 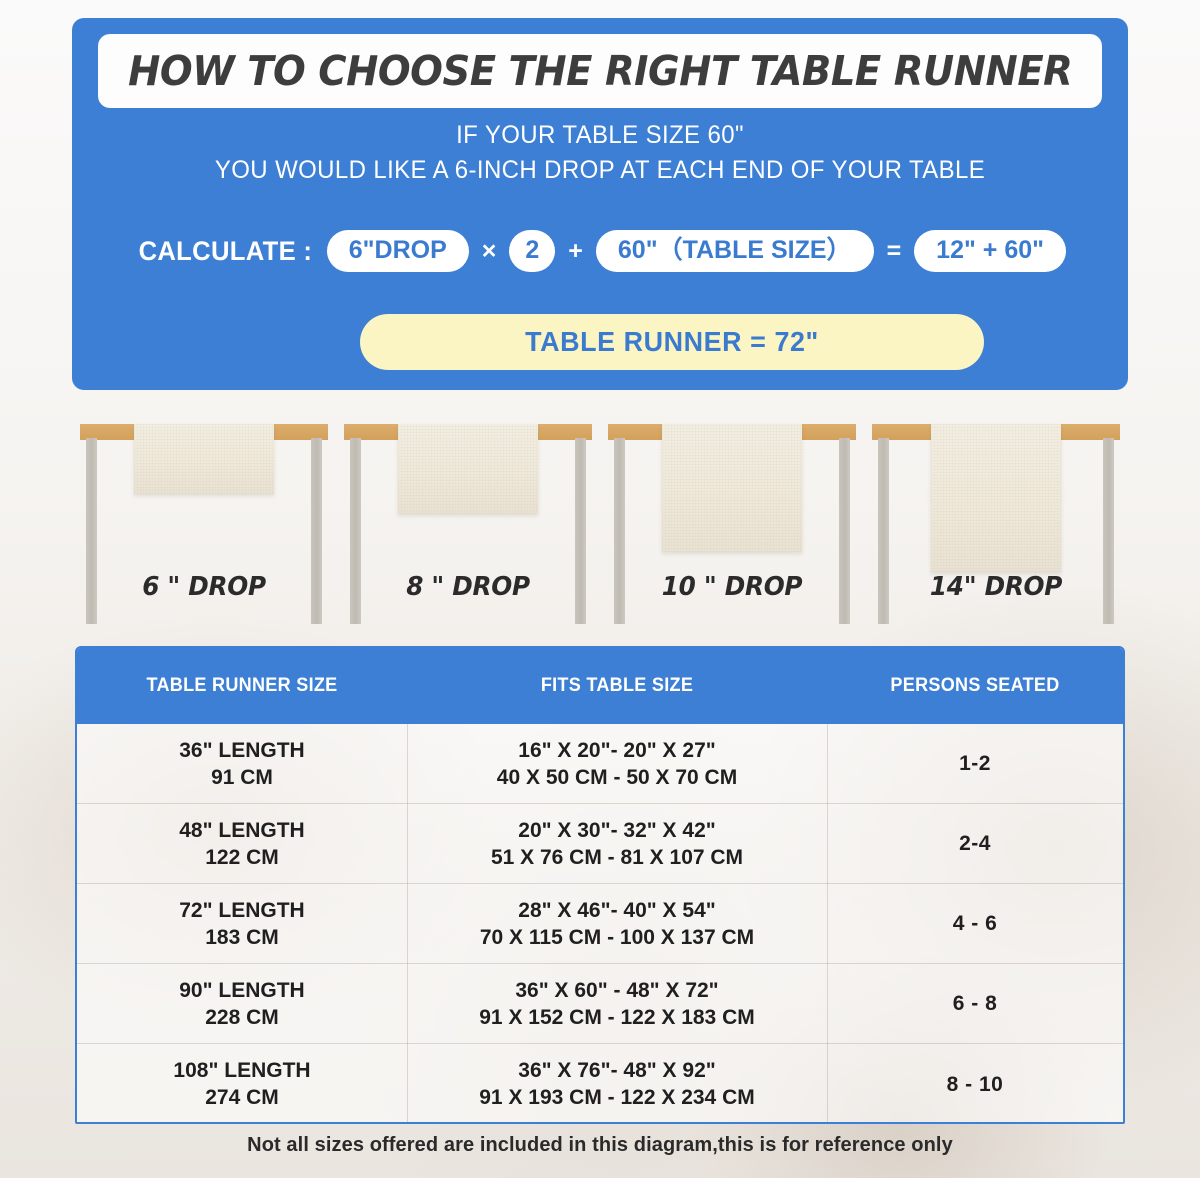 I want to click on drop-label: 10 " DROP, so click(x=732, y=587).